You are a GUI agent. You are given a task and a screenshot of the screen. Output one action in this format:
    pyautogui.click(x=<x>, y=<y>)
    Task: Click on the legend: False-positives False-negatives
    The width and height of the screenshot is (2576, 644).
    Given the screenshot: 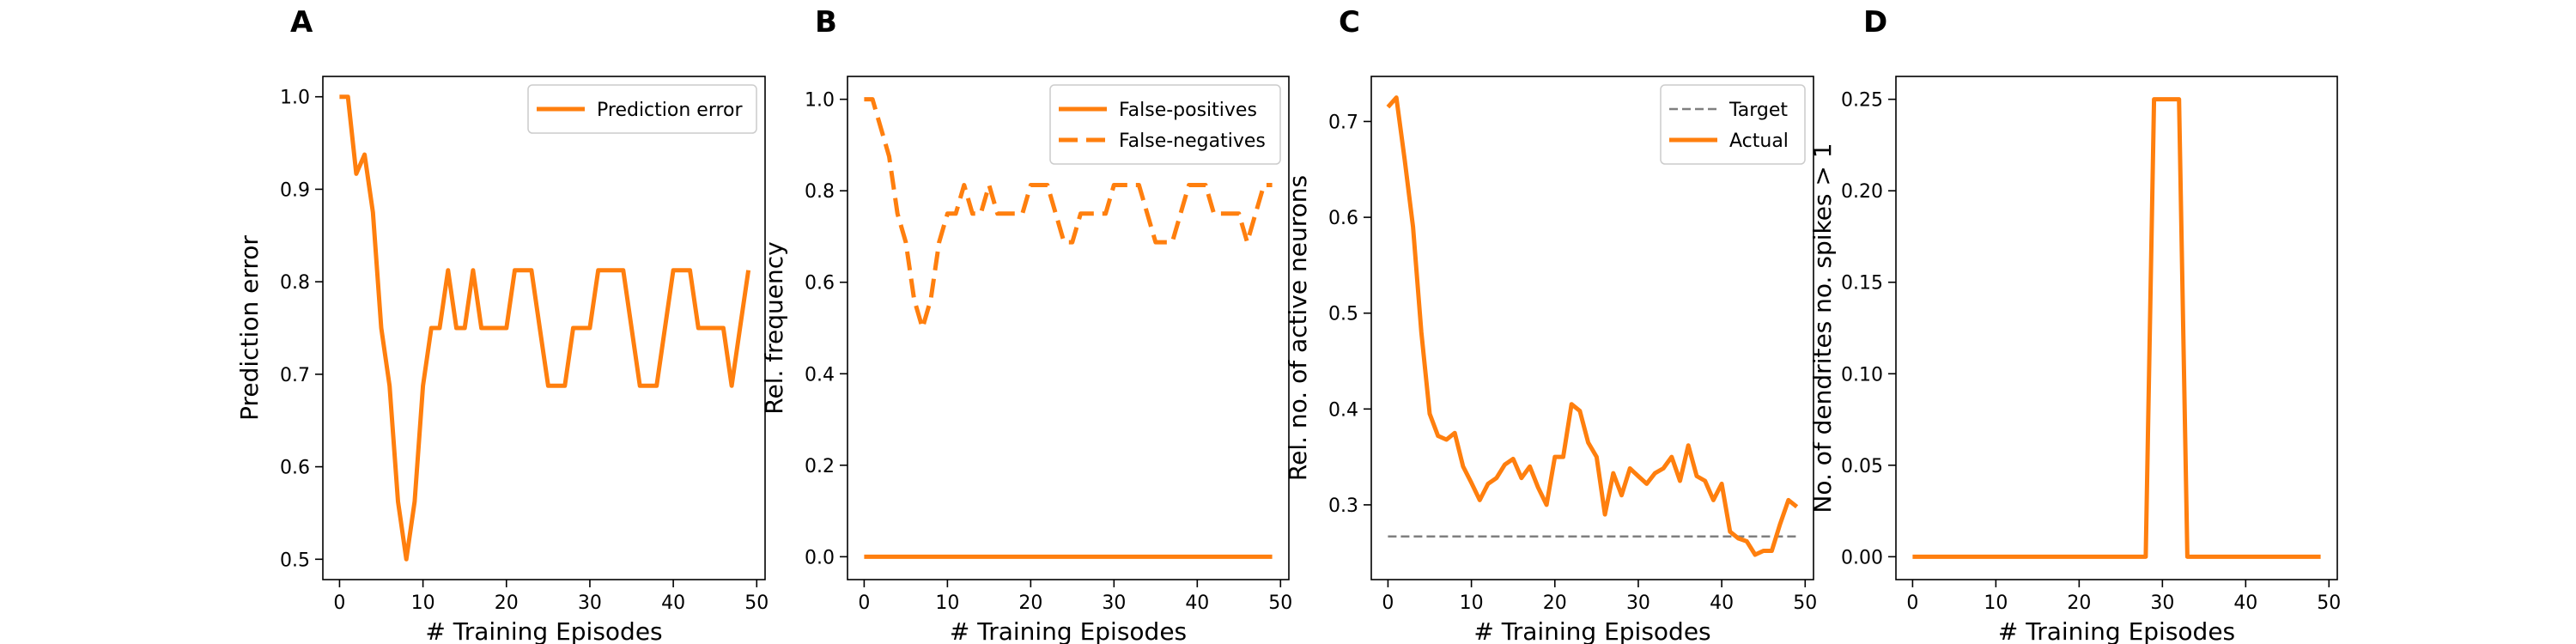 What is the action you would take?
    pyautogui.click(x=1165, y=124)
    